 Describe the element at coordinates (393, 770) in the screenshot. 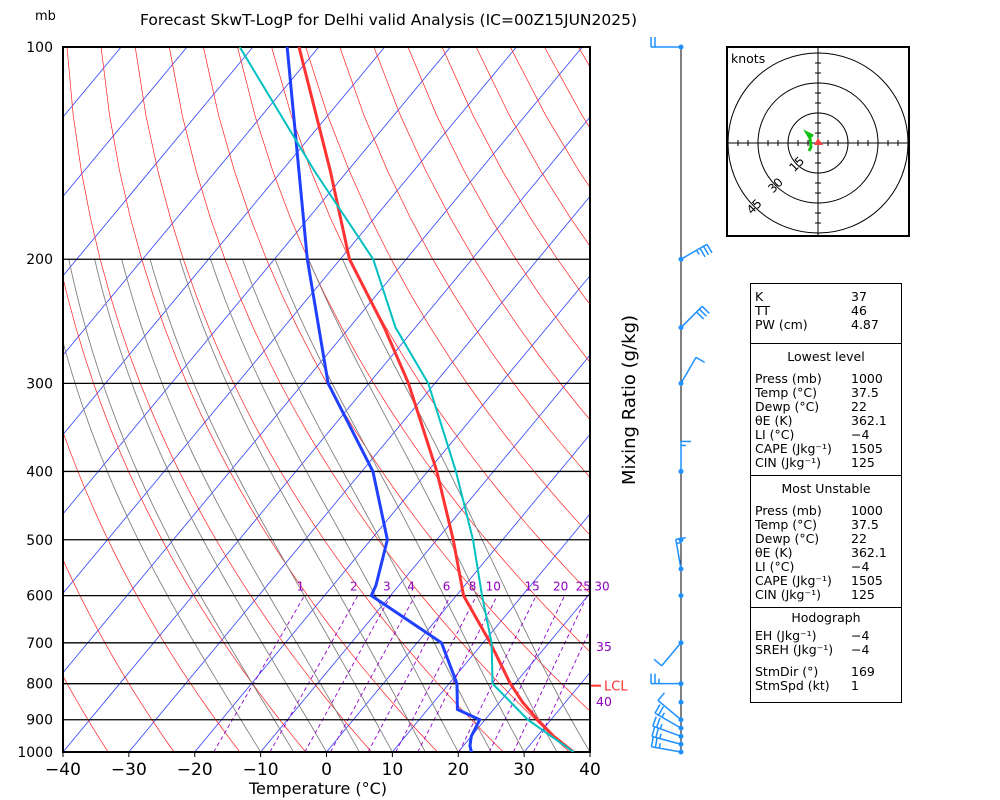

I see `temperature-tick-label: 10` at that location.